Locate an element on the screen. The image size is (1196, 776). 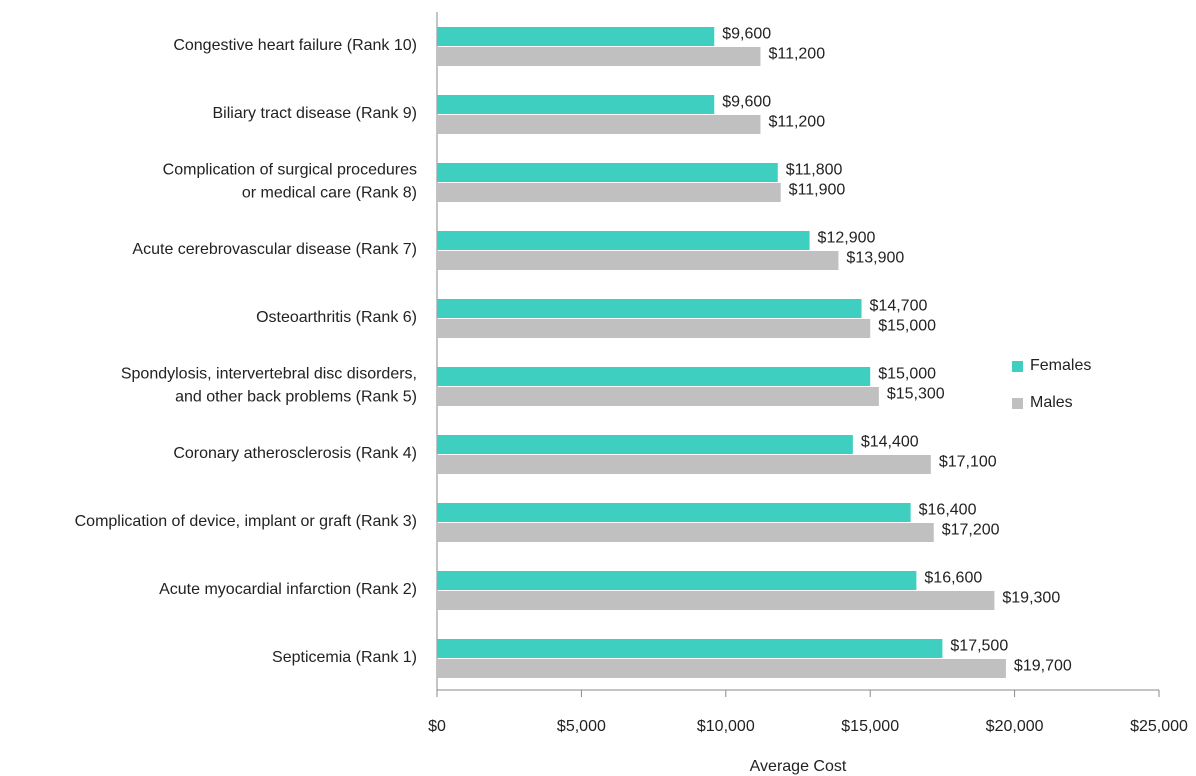
value-label: $19,700 is located at coordinates (1043, 666).